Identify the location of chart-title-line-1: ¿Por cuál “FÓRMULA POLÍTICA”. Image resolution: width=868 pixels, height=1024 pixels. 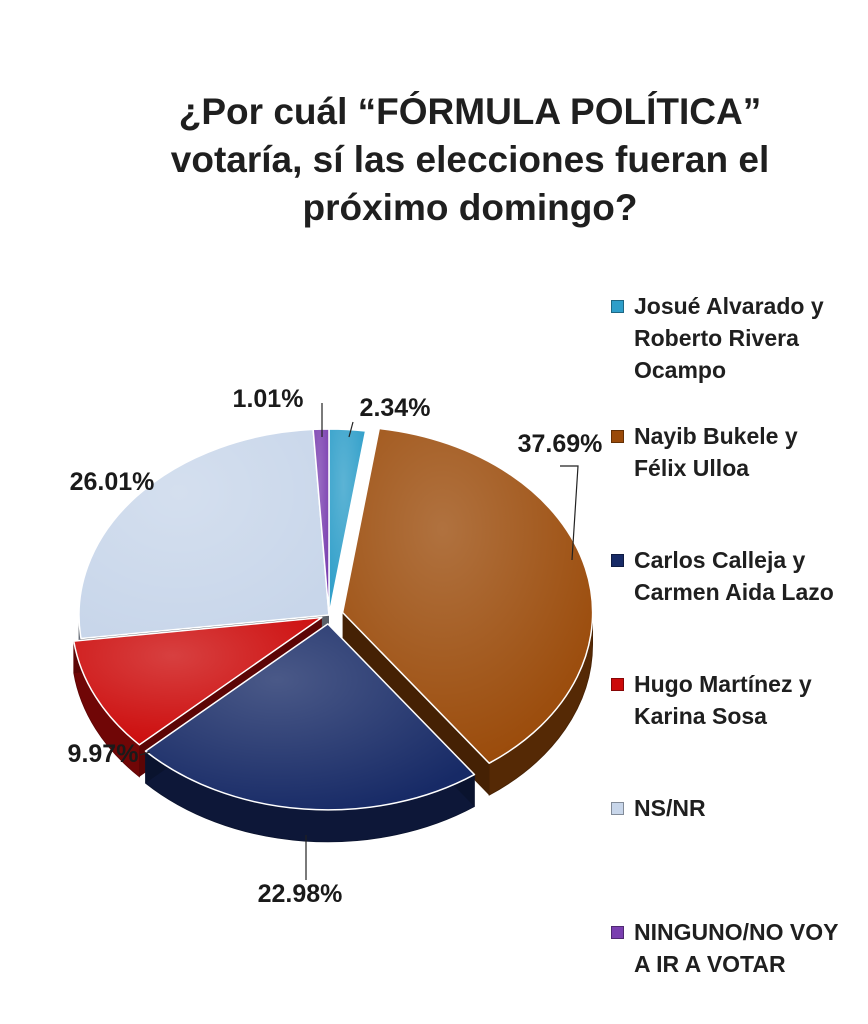
(470, 111).